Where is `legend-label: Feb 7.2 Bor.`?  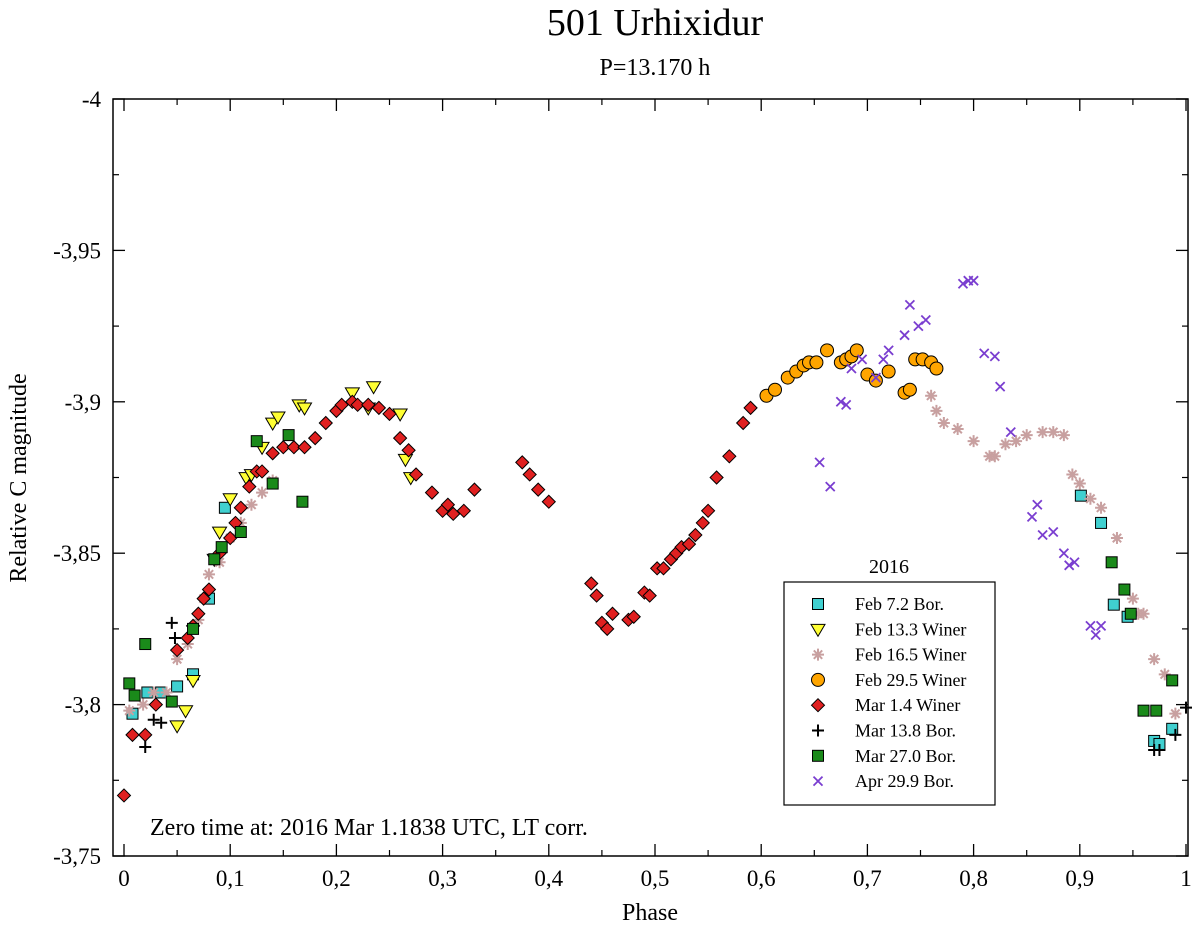 legend-label: Feb 7.2 Bor. is located at coordinates (899, 604).